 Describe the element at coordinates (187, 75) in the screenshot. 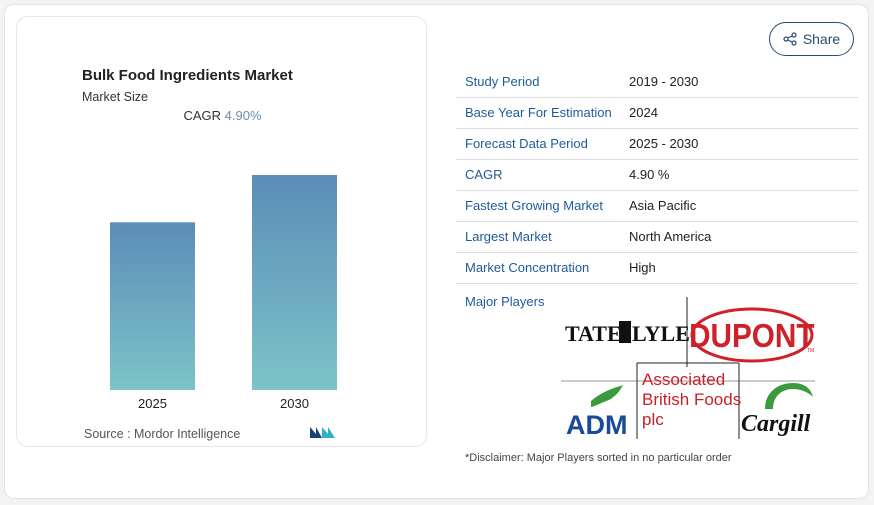

I see `chart-title: Bulk Food Ingredients Market` at that location.